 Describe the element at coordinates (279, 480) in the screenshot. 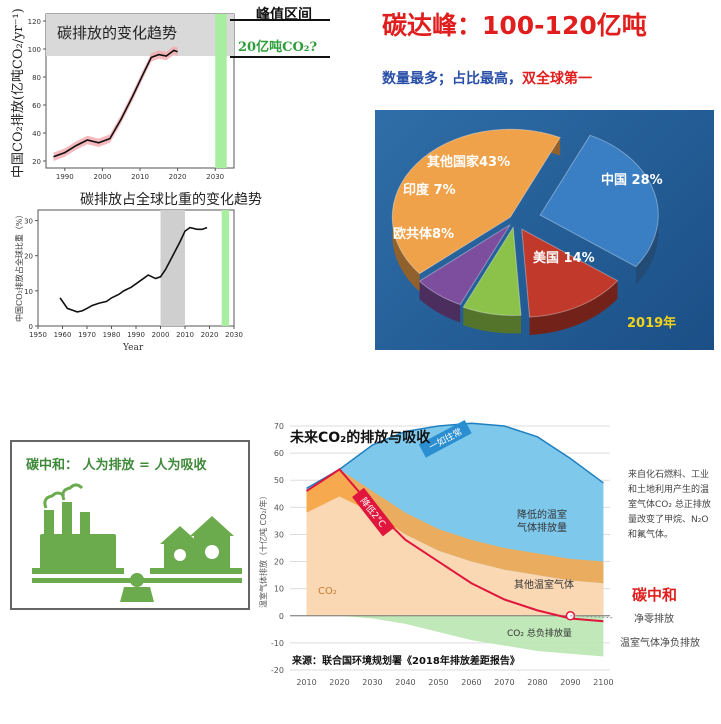

I see `y-tick-label: 50` at that location.